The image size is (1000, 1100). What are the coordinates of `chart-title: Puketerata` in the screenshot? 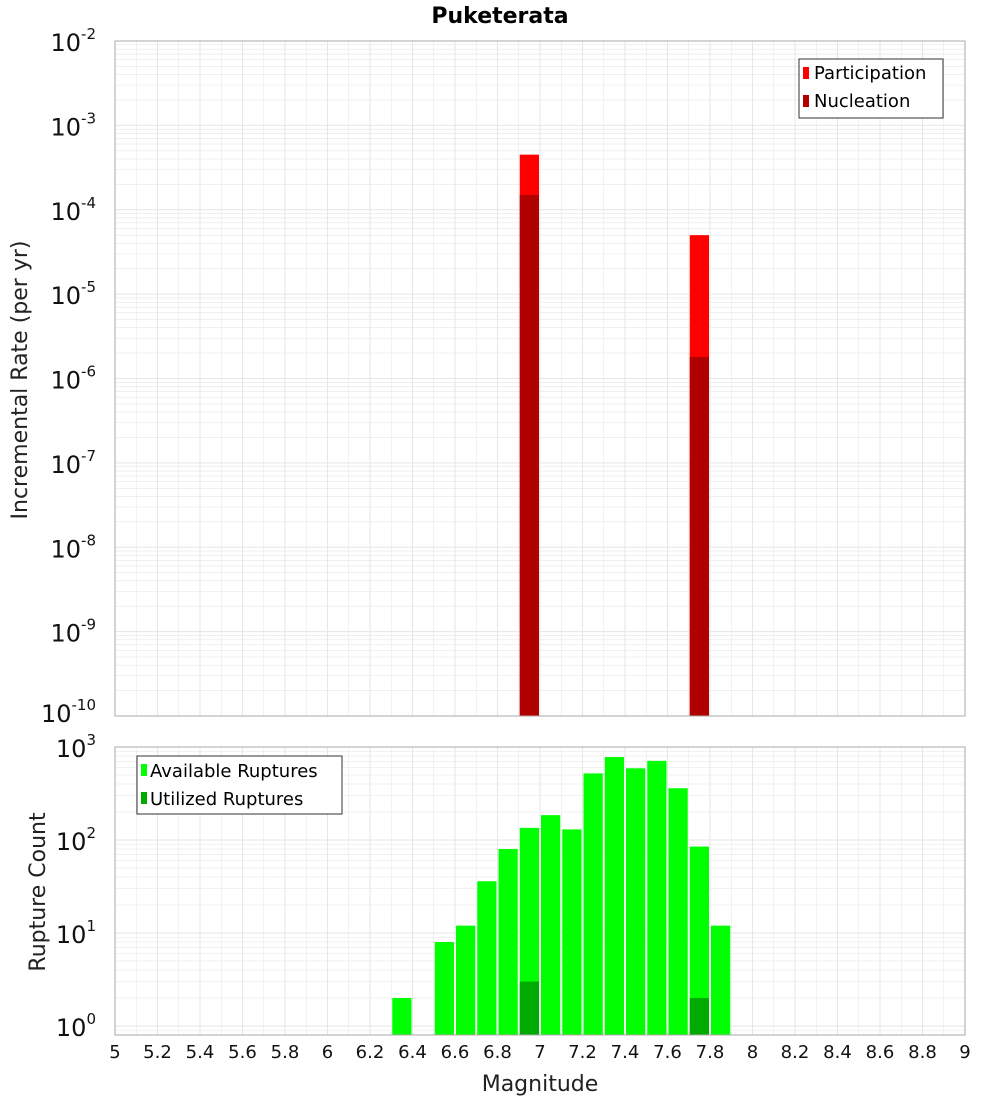 It's located at (499, 16).